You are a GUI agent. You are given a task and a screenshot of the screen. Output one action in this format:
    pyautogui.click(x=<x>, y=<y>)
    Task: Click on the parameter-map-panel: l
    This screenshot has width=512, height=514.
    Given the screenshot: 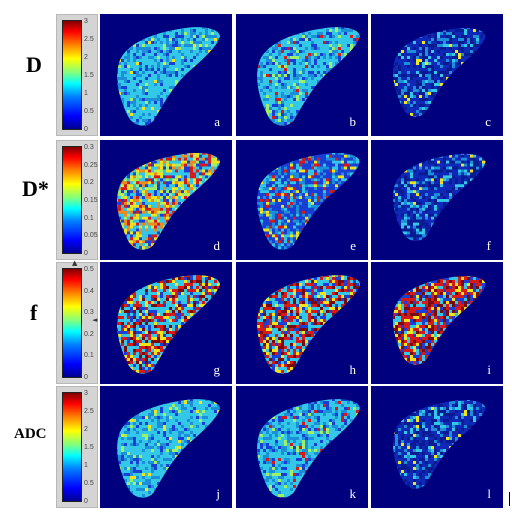 What is the action you would take?
    pyautogui.click(x=437, y=447)
    